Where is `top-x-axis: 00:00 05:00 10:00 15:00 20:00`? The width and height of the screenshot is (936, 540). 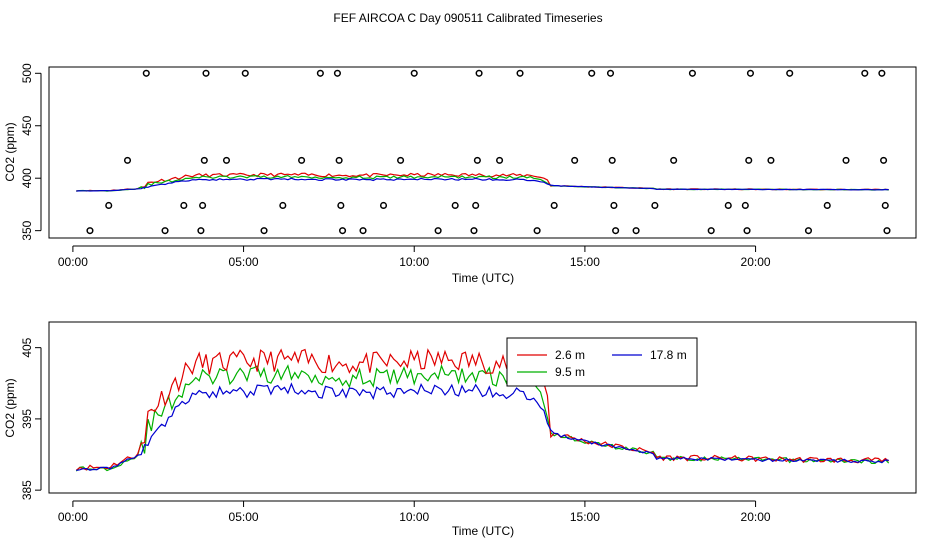 top-x-axis: 00:00 05:00 10:00 15:00 20:00 is located at coordinates (414, 257).